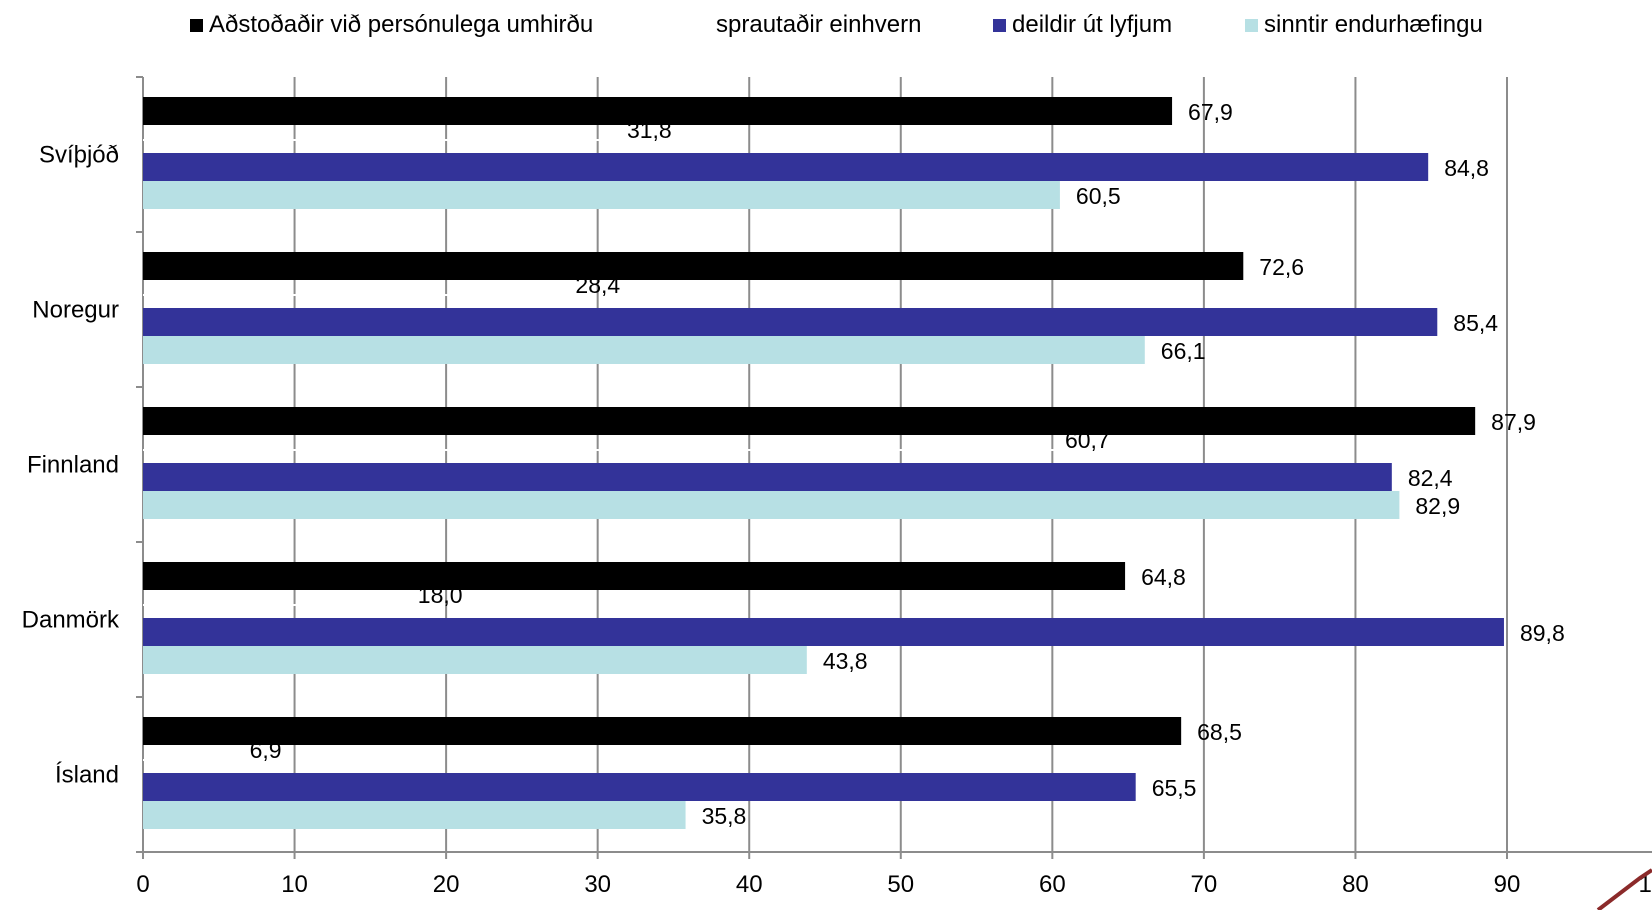  I want to click on legend-label: sprautaðir einhvern, so click(819, 24).